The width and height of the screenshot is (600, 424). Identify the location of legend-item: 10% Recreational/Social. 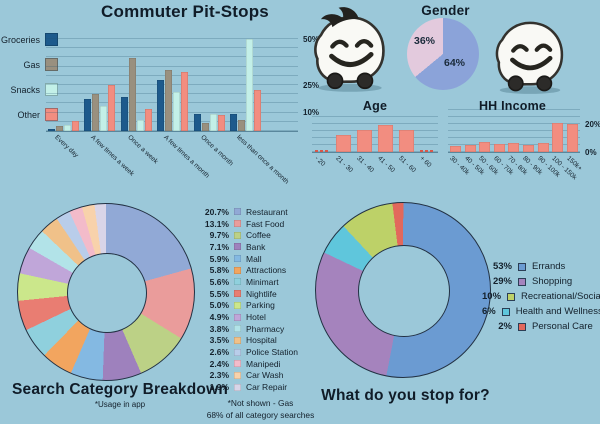
(541, 296).